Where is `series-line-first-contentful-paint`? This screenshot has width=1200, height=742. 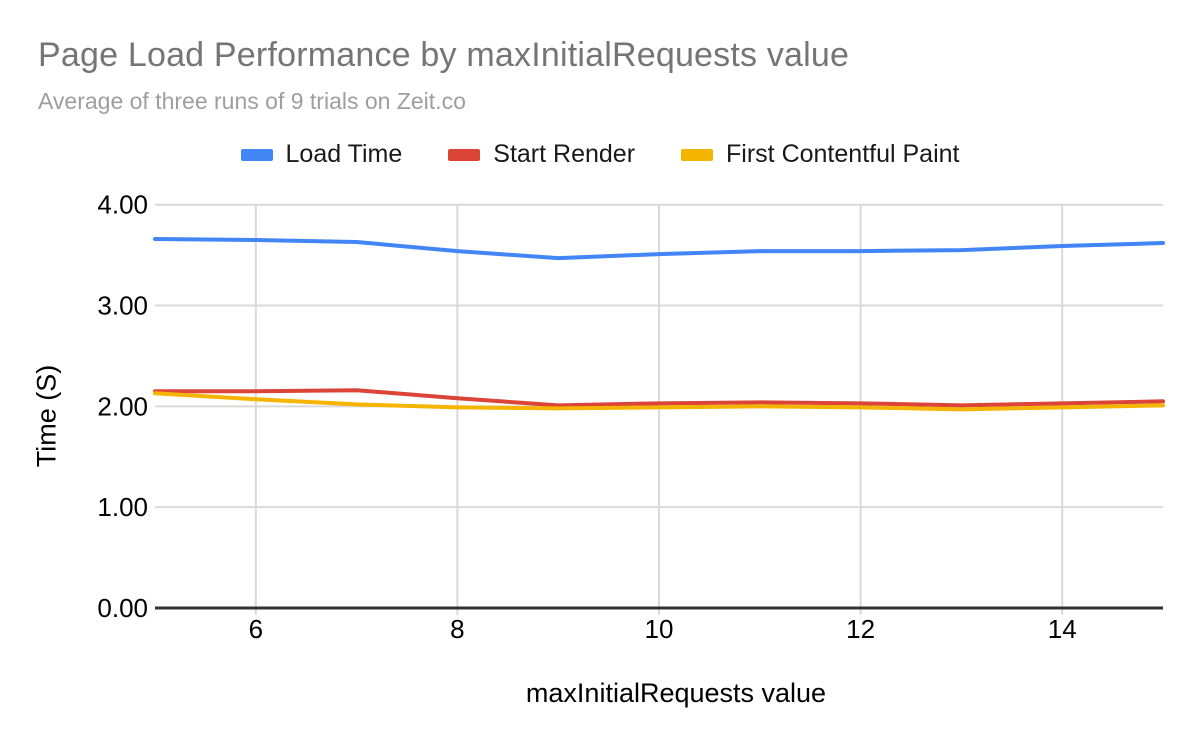 series-line-first-contentful-paint is located at coordinates (659, 401).